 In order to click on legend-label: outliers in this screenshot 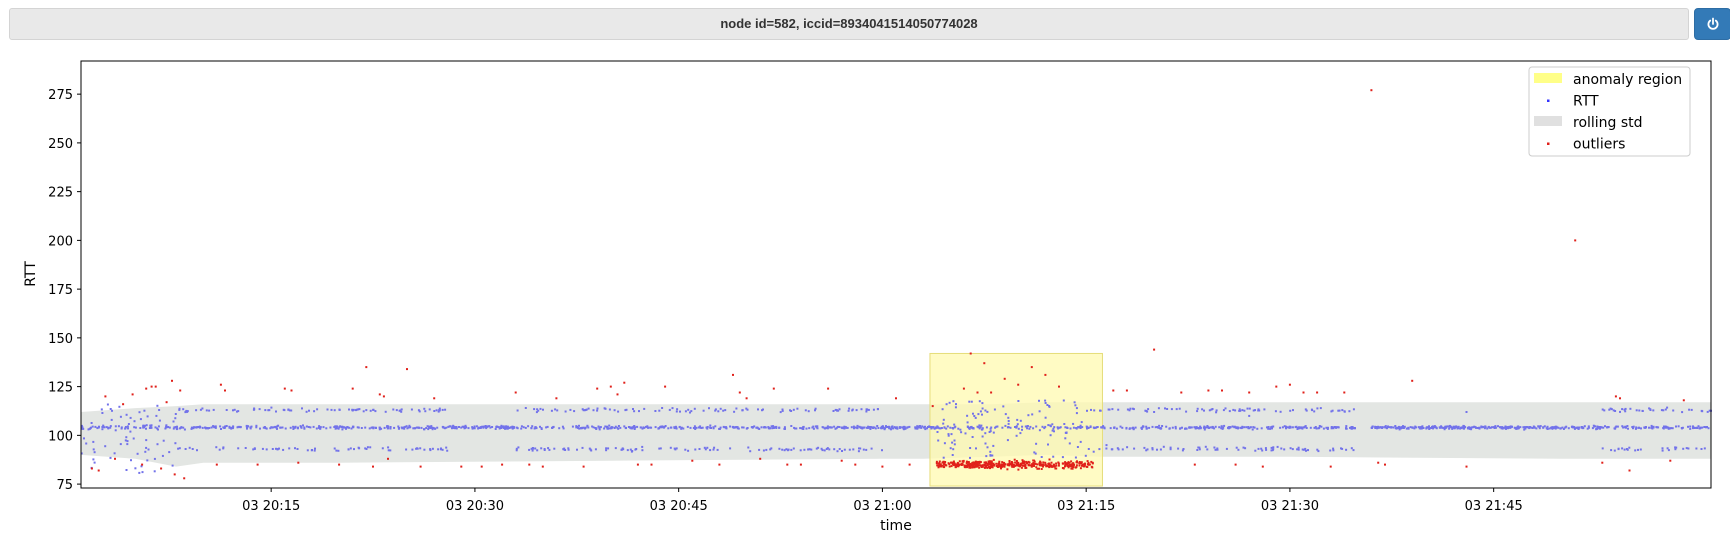, I will do `click(1599, 145)`.